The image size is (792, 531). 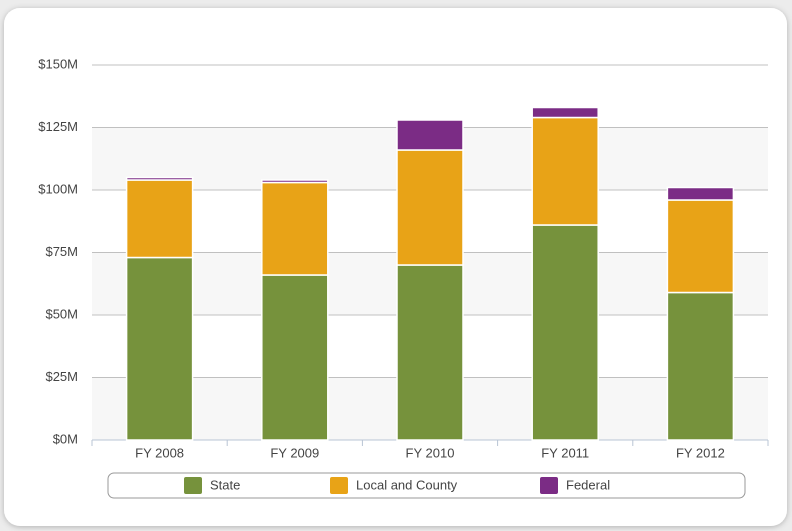 I want to click on legend-label: Local and County, so click(x=407, y=484).